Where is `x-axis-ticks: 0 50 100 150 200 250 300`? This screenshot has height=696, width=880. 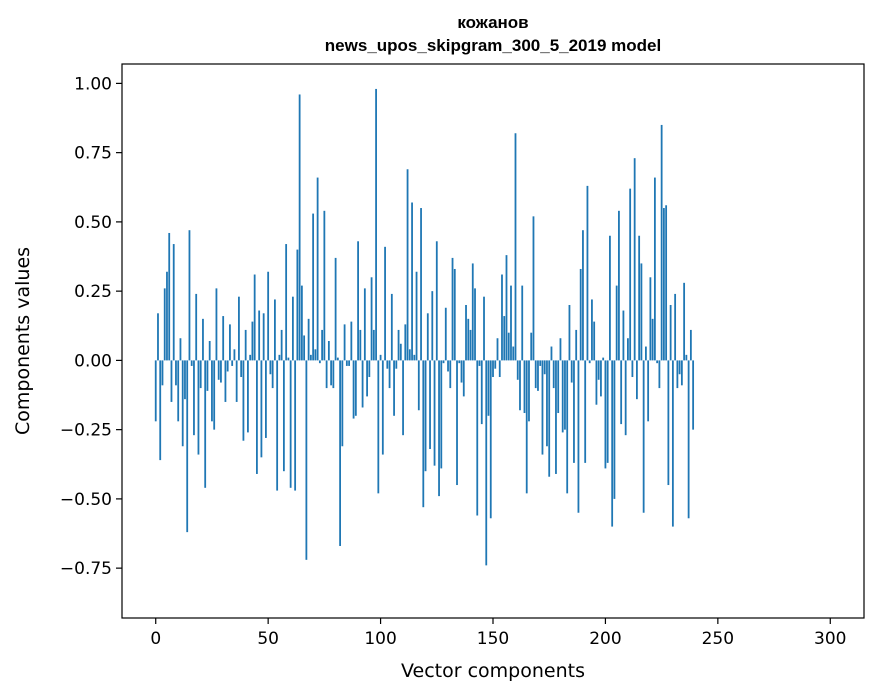 x-axis-ticks: 0 50 100 150 200 250 300 is located at coordinates (498, 633).